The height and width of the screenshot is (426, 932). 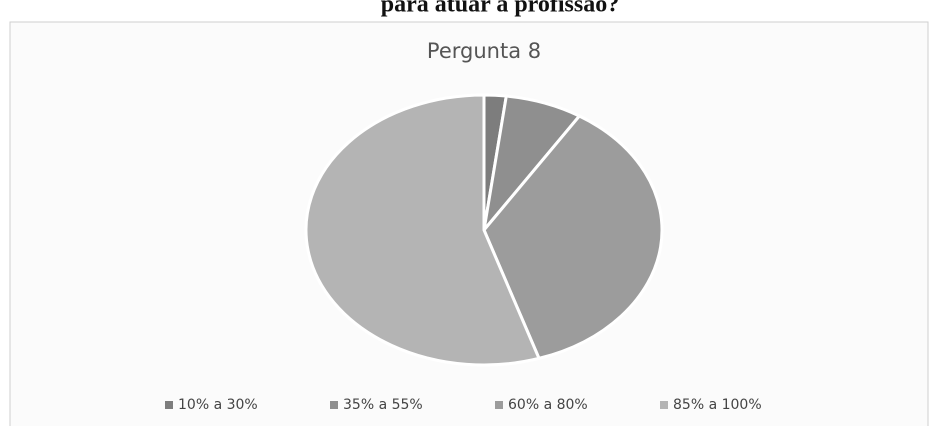 I want to click on chart-title: Pergunta 8, so click(x=484, y=51).